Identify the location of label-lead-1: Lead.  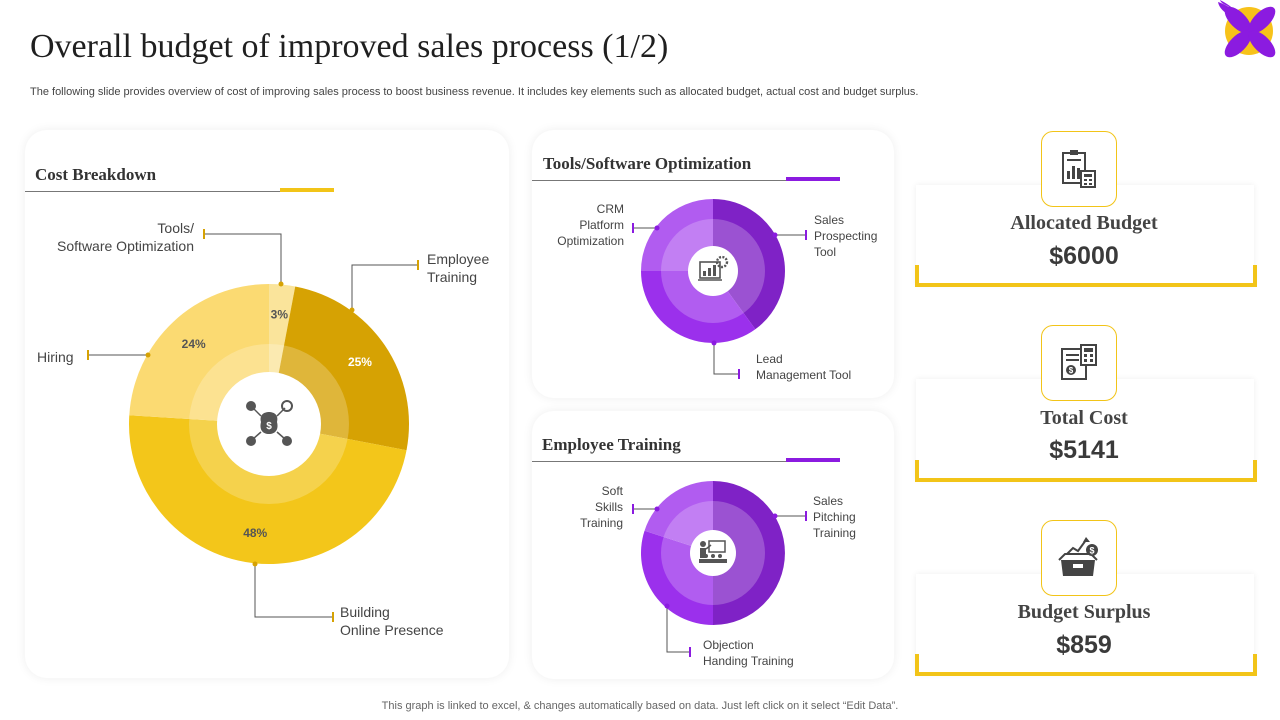
(769, 359).